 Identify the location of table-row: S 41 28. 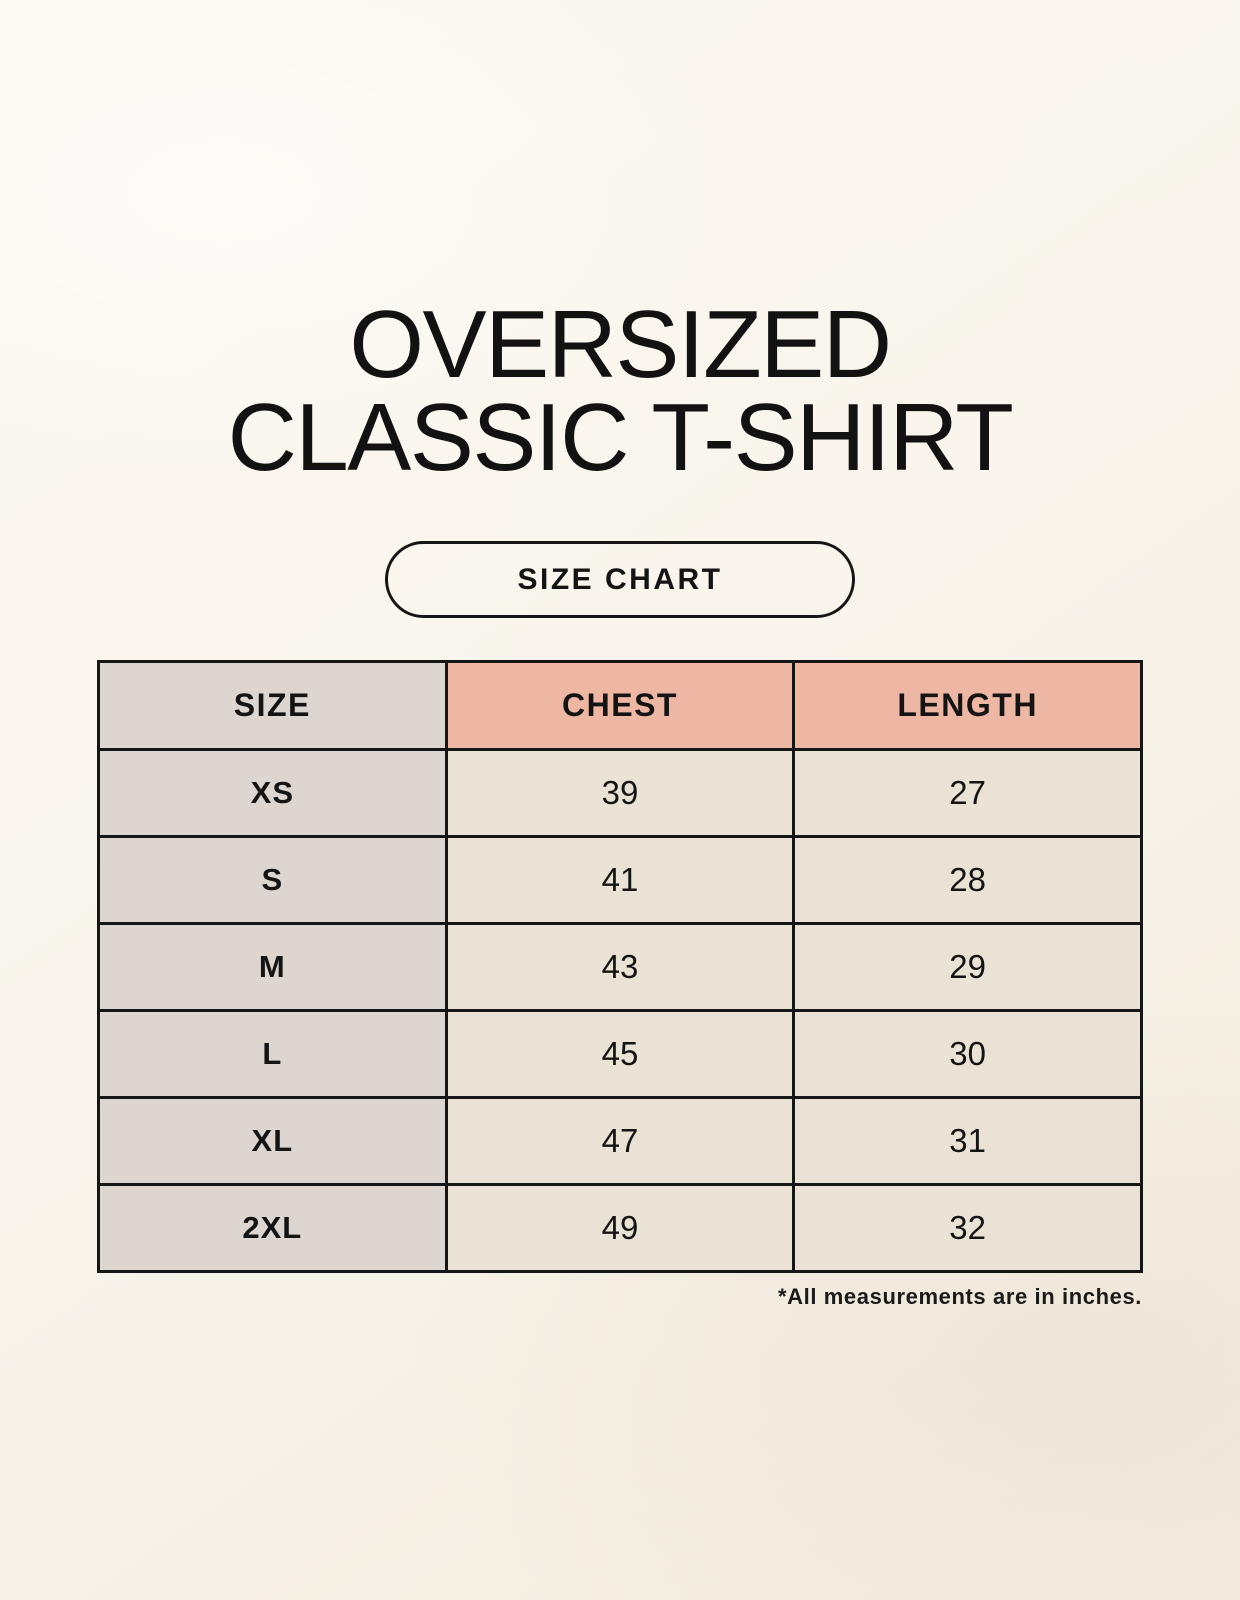
(620, 880).